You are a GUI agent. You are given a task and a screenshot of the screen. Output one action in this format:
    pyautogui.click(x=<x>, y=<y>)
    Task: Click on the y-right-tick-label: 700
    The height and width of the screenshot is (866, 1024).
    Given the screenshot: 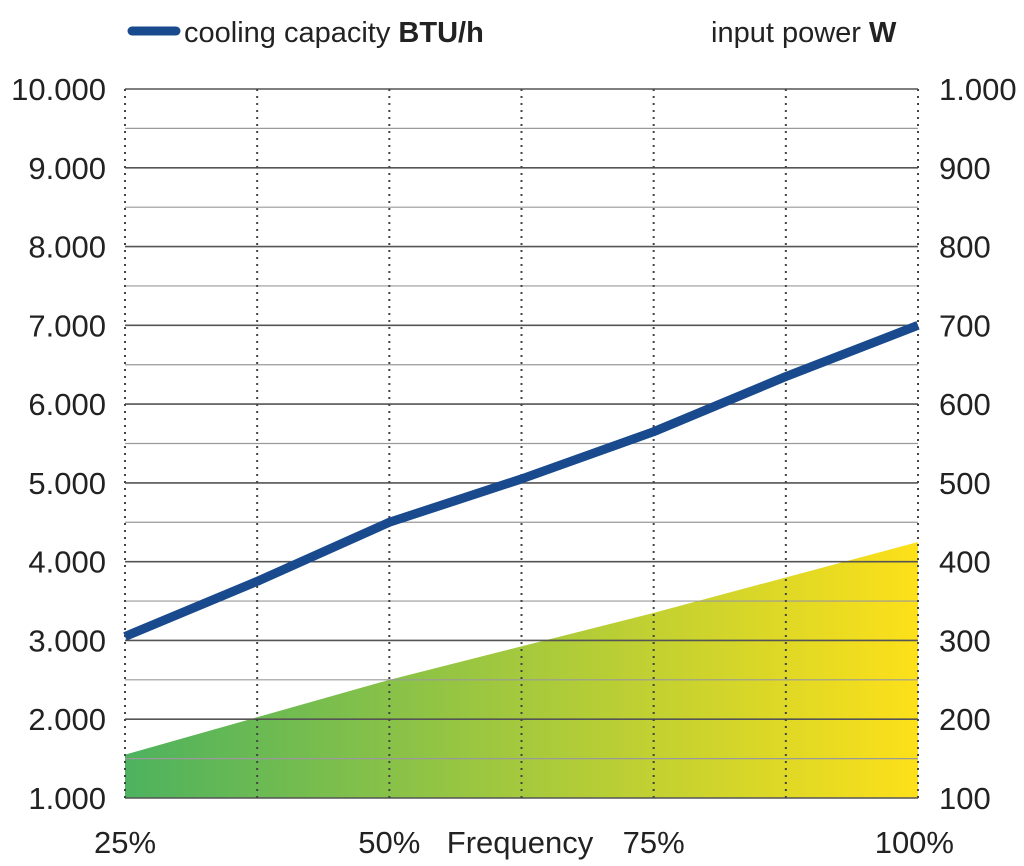 What is the action you would take?
    pyautogui.click(x=965, y=325)
    